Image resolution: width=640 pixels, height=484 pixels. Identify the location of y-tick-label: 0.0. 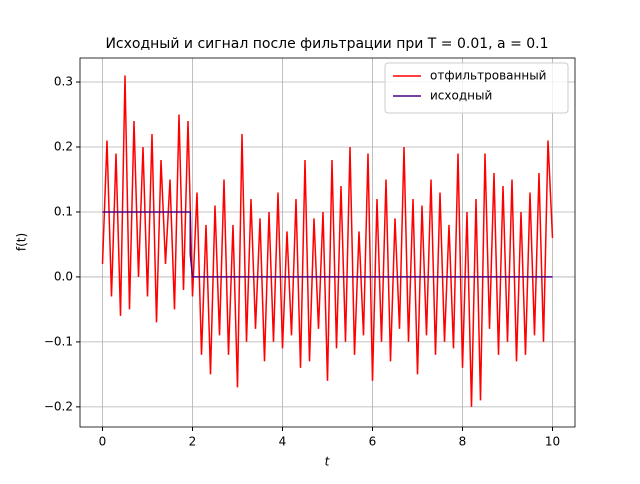
(63, 276).